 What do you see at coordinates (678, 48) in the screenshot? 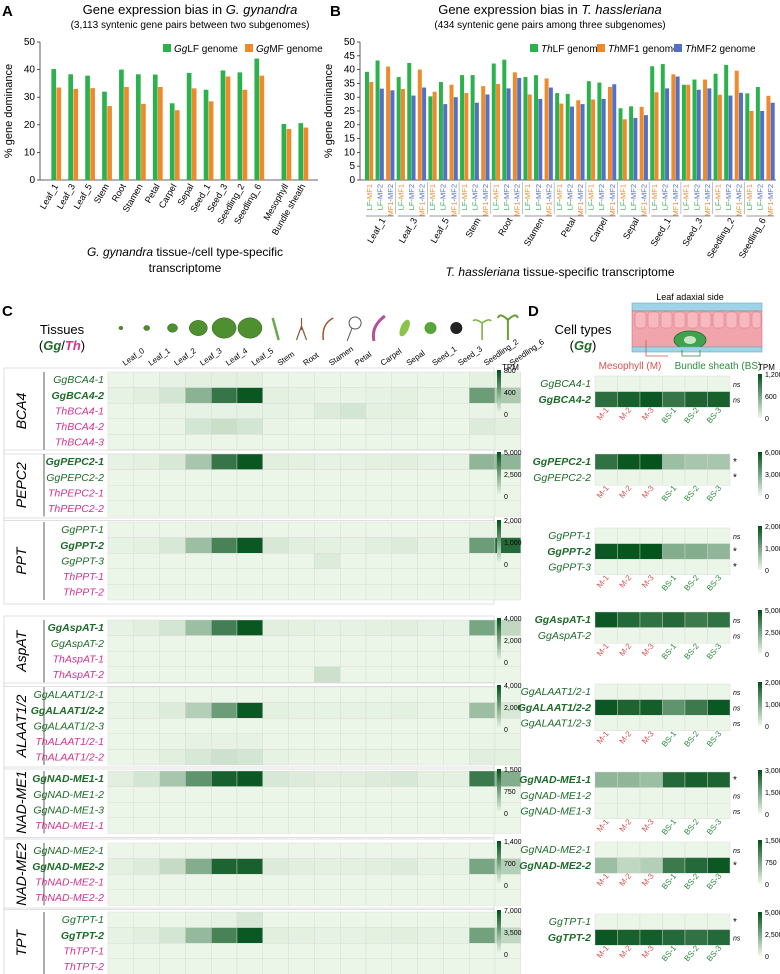
I see `chart-b-legend-swatch` at bounding box center [678, 48].